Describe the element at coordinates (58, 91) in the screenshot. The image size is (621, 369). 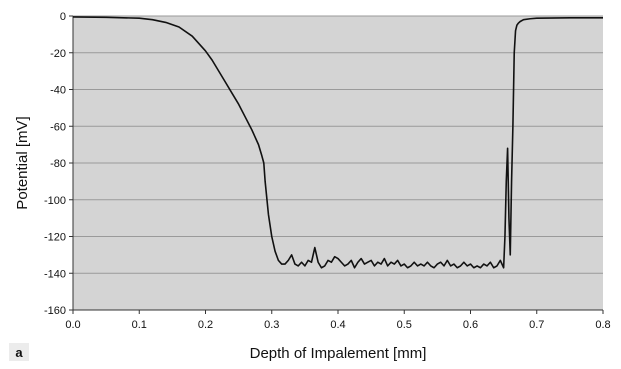
I see `y-tick-label: -40` at that location.